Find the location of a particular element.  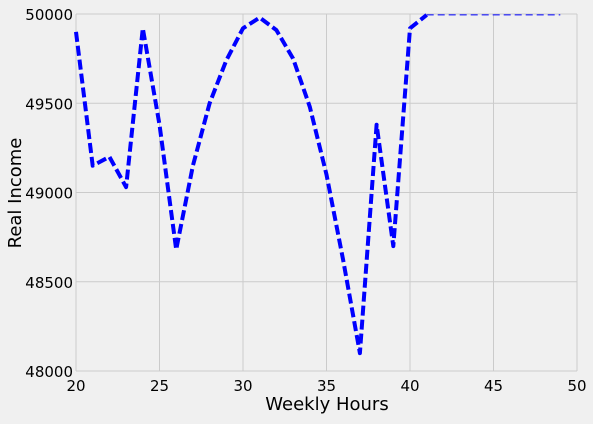

x-tick-label: 35 is located at coordinates (326, 386).